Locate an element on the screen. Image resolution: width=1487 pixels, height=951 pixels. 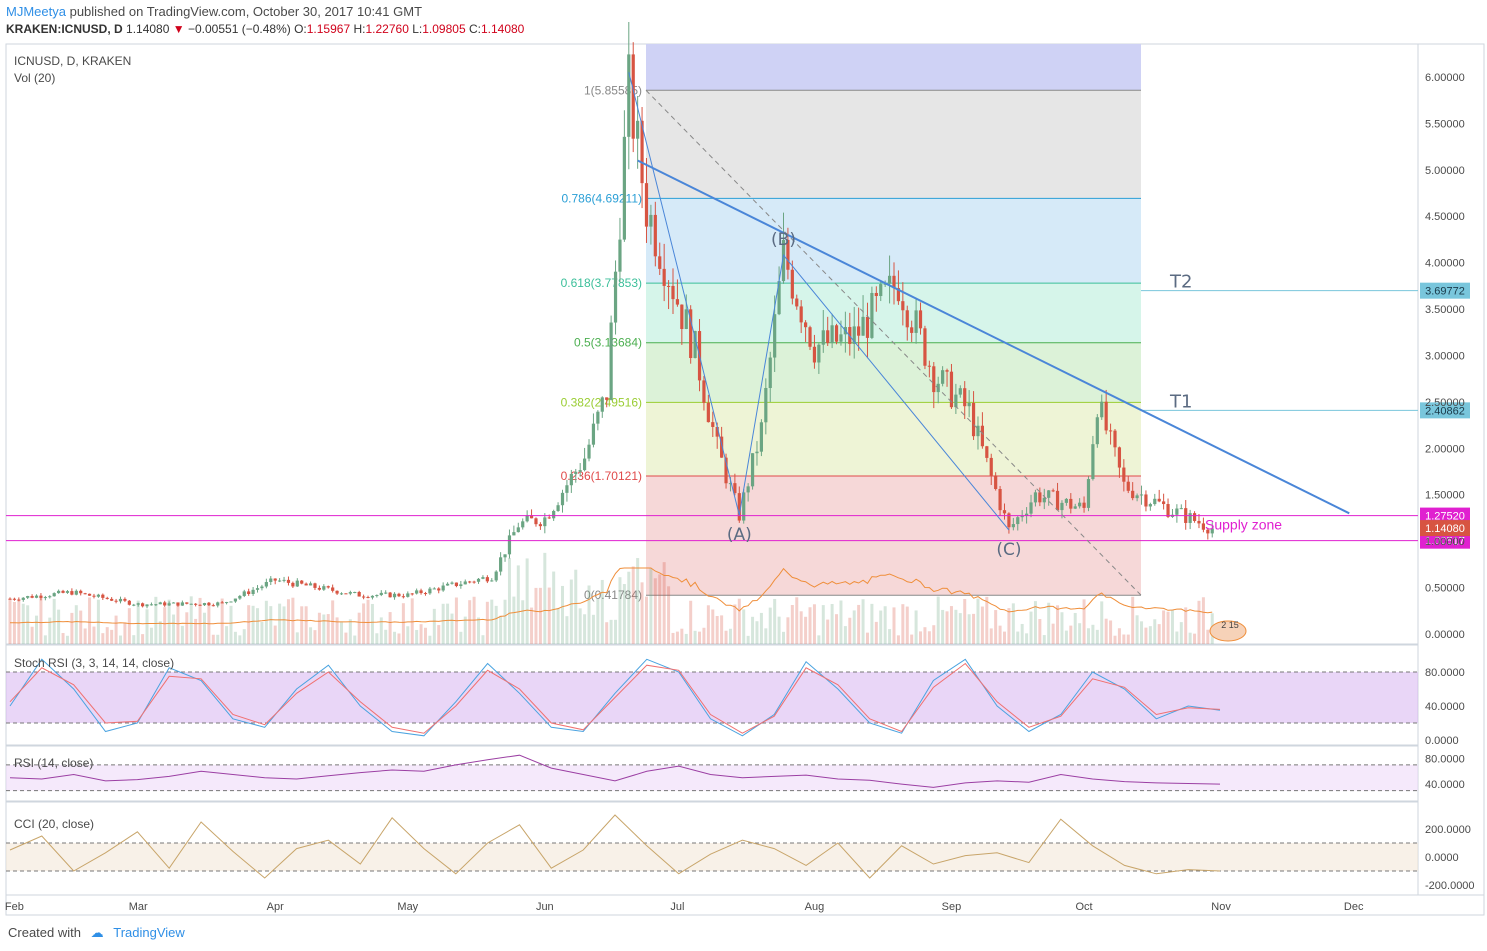
price-axis is located at coordinates (1451, 469).